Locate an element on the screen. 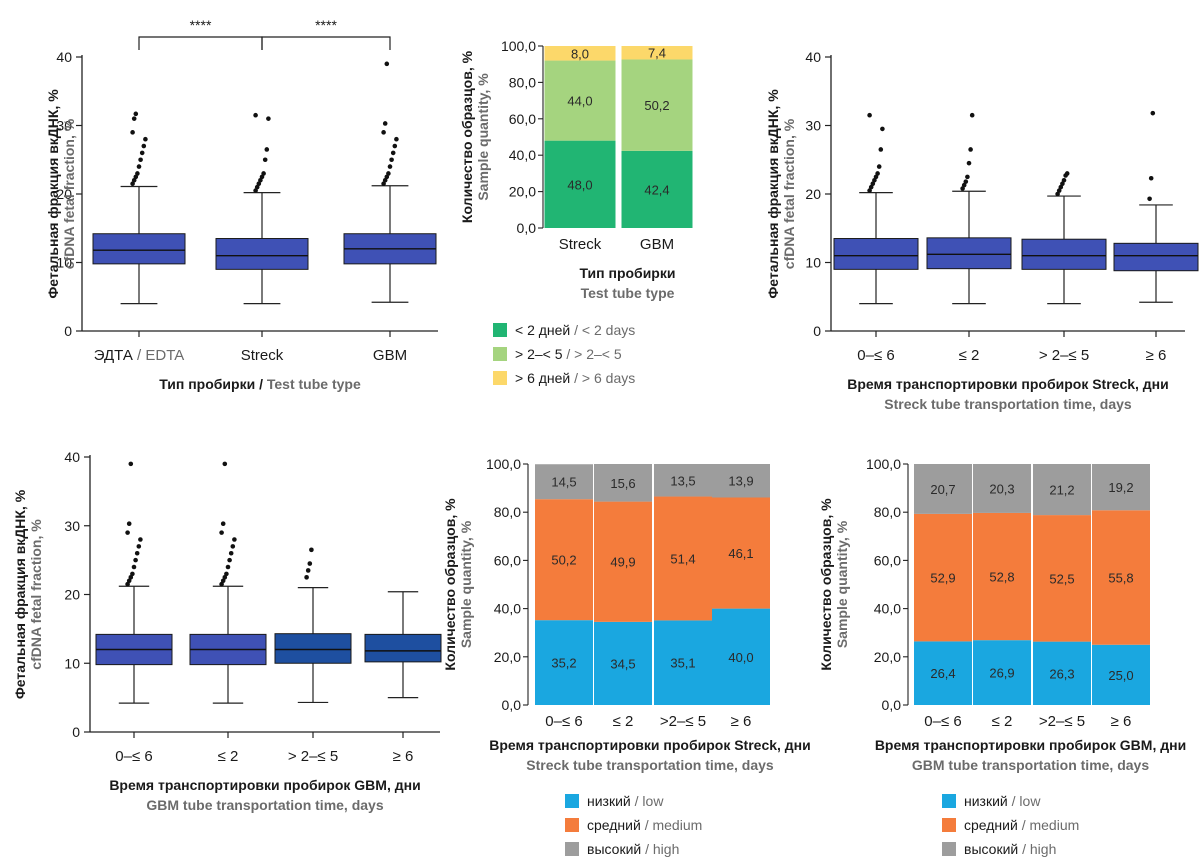 This screenshot has height=868, width=1200. p6-bar-value-label: 21,2 is located at coordinates (1061, 490).